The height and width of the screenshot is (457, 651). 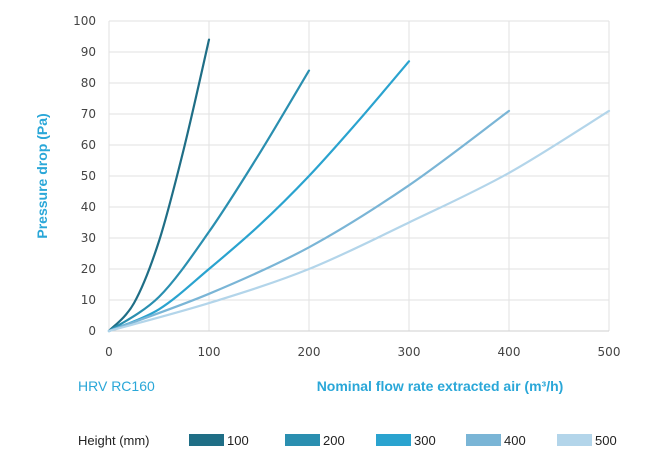 What do you see at coordinates (515, 440) in the screenshot?
I see `legend-label-400: 400` at bounding box center [515, 440].